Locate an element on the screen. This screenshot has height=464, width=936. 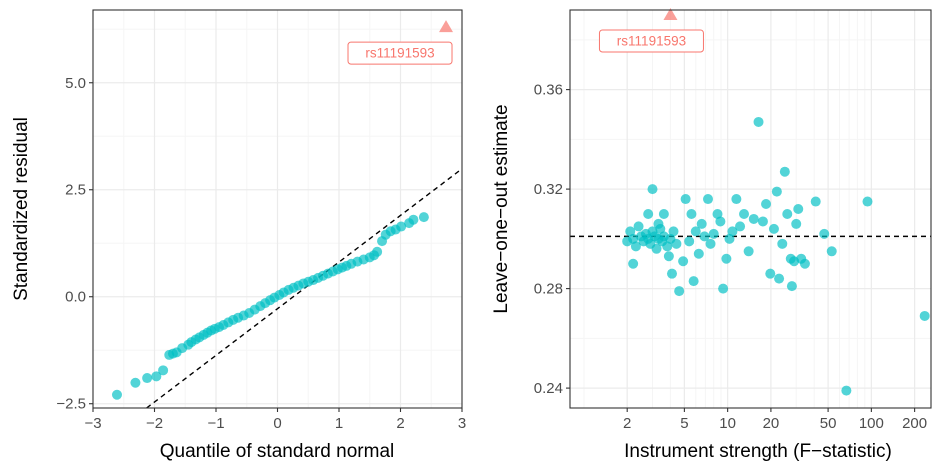
y-tick-label: 2.5 is located at coordinates (75, 190).